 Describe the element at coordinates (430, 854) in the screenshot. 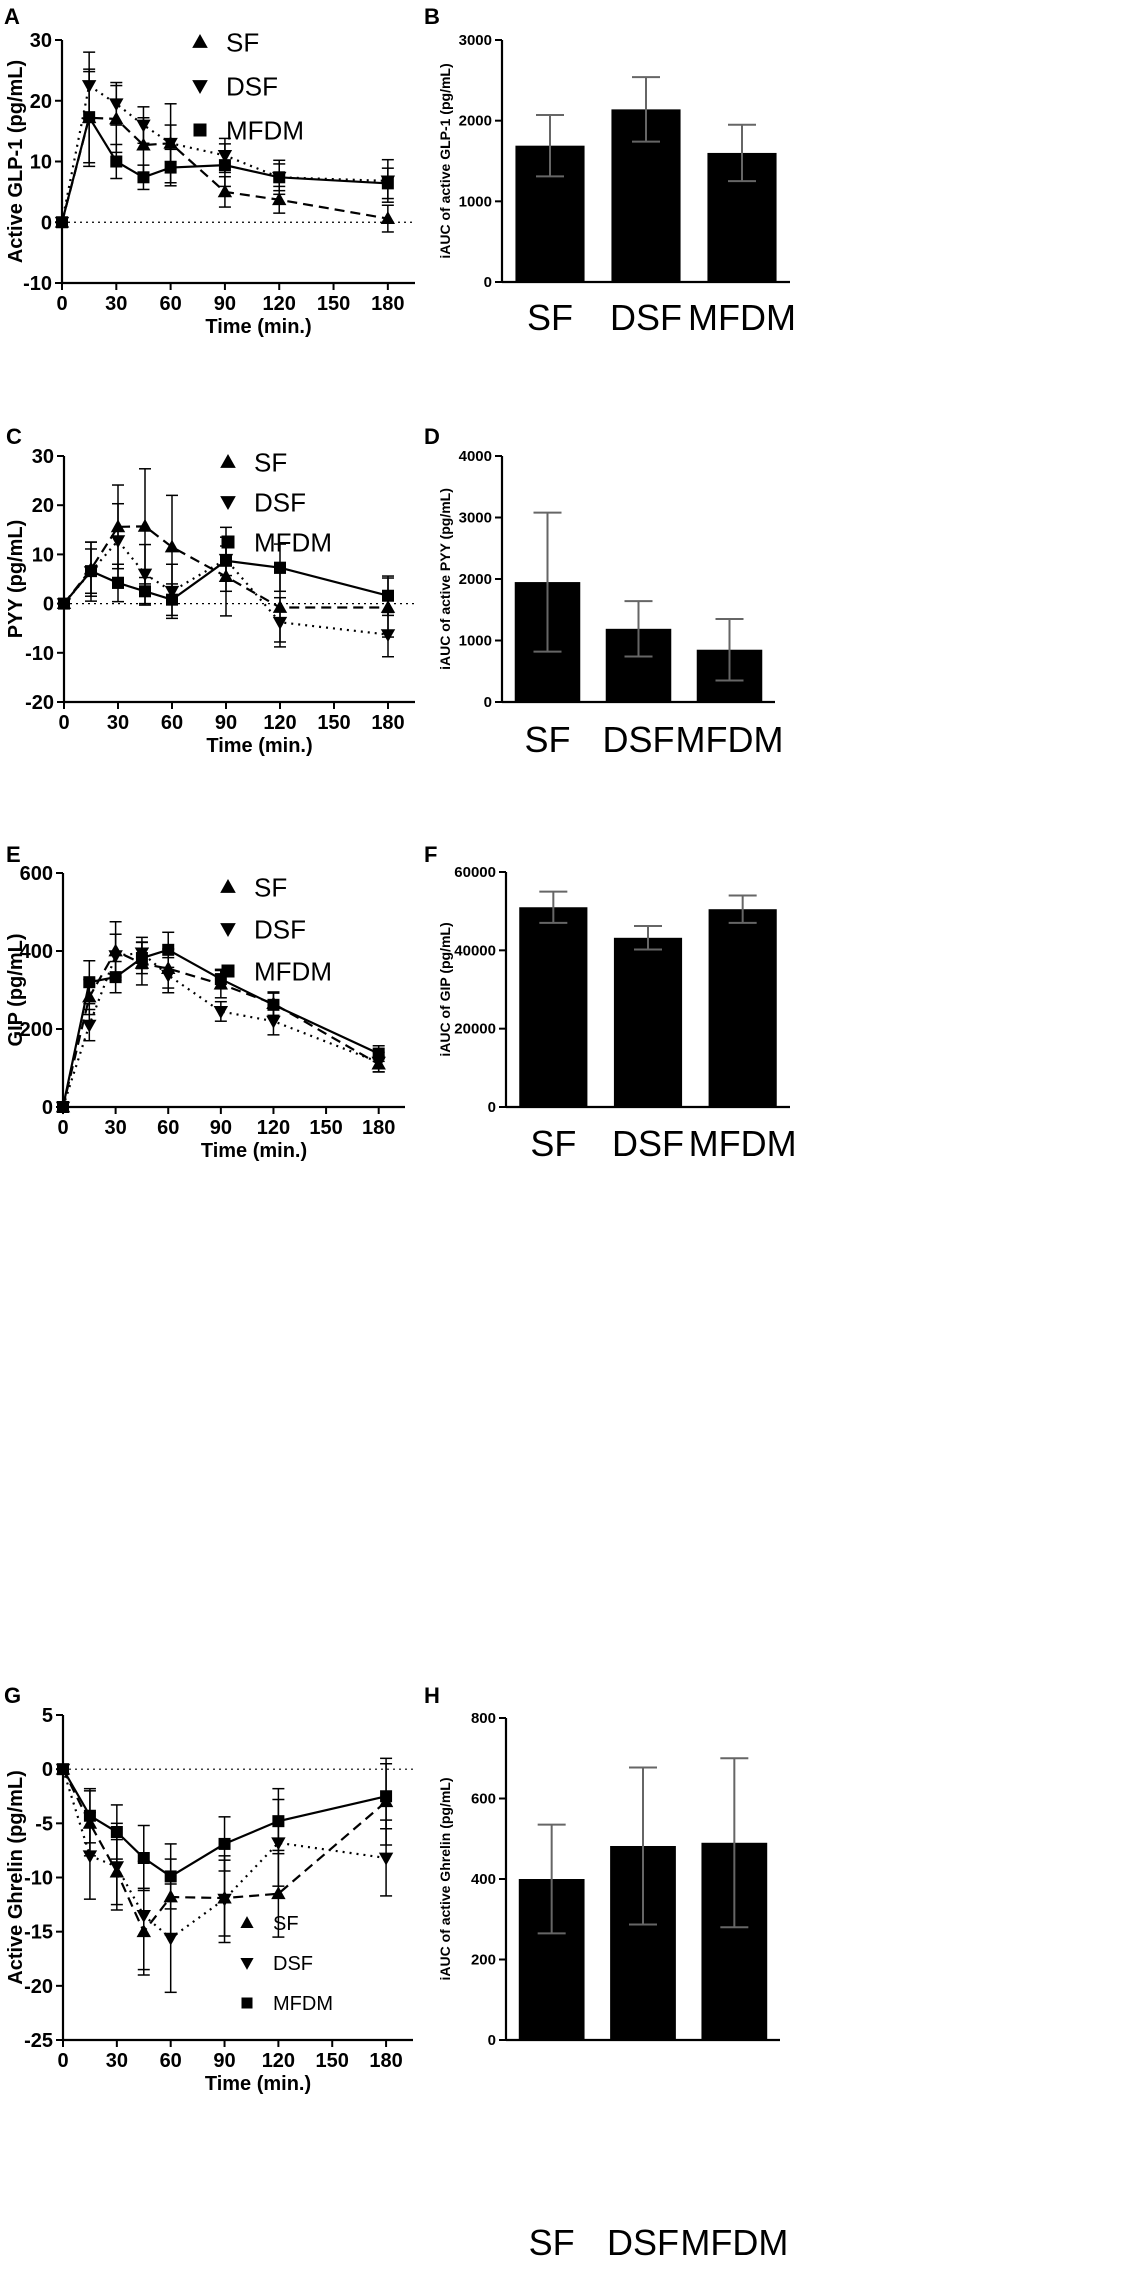

I see `panel-label: F` at that location.